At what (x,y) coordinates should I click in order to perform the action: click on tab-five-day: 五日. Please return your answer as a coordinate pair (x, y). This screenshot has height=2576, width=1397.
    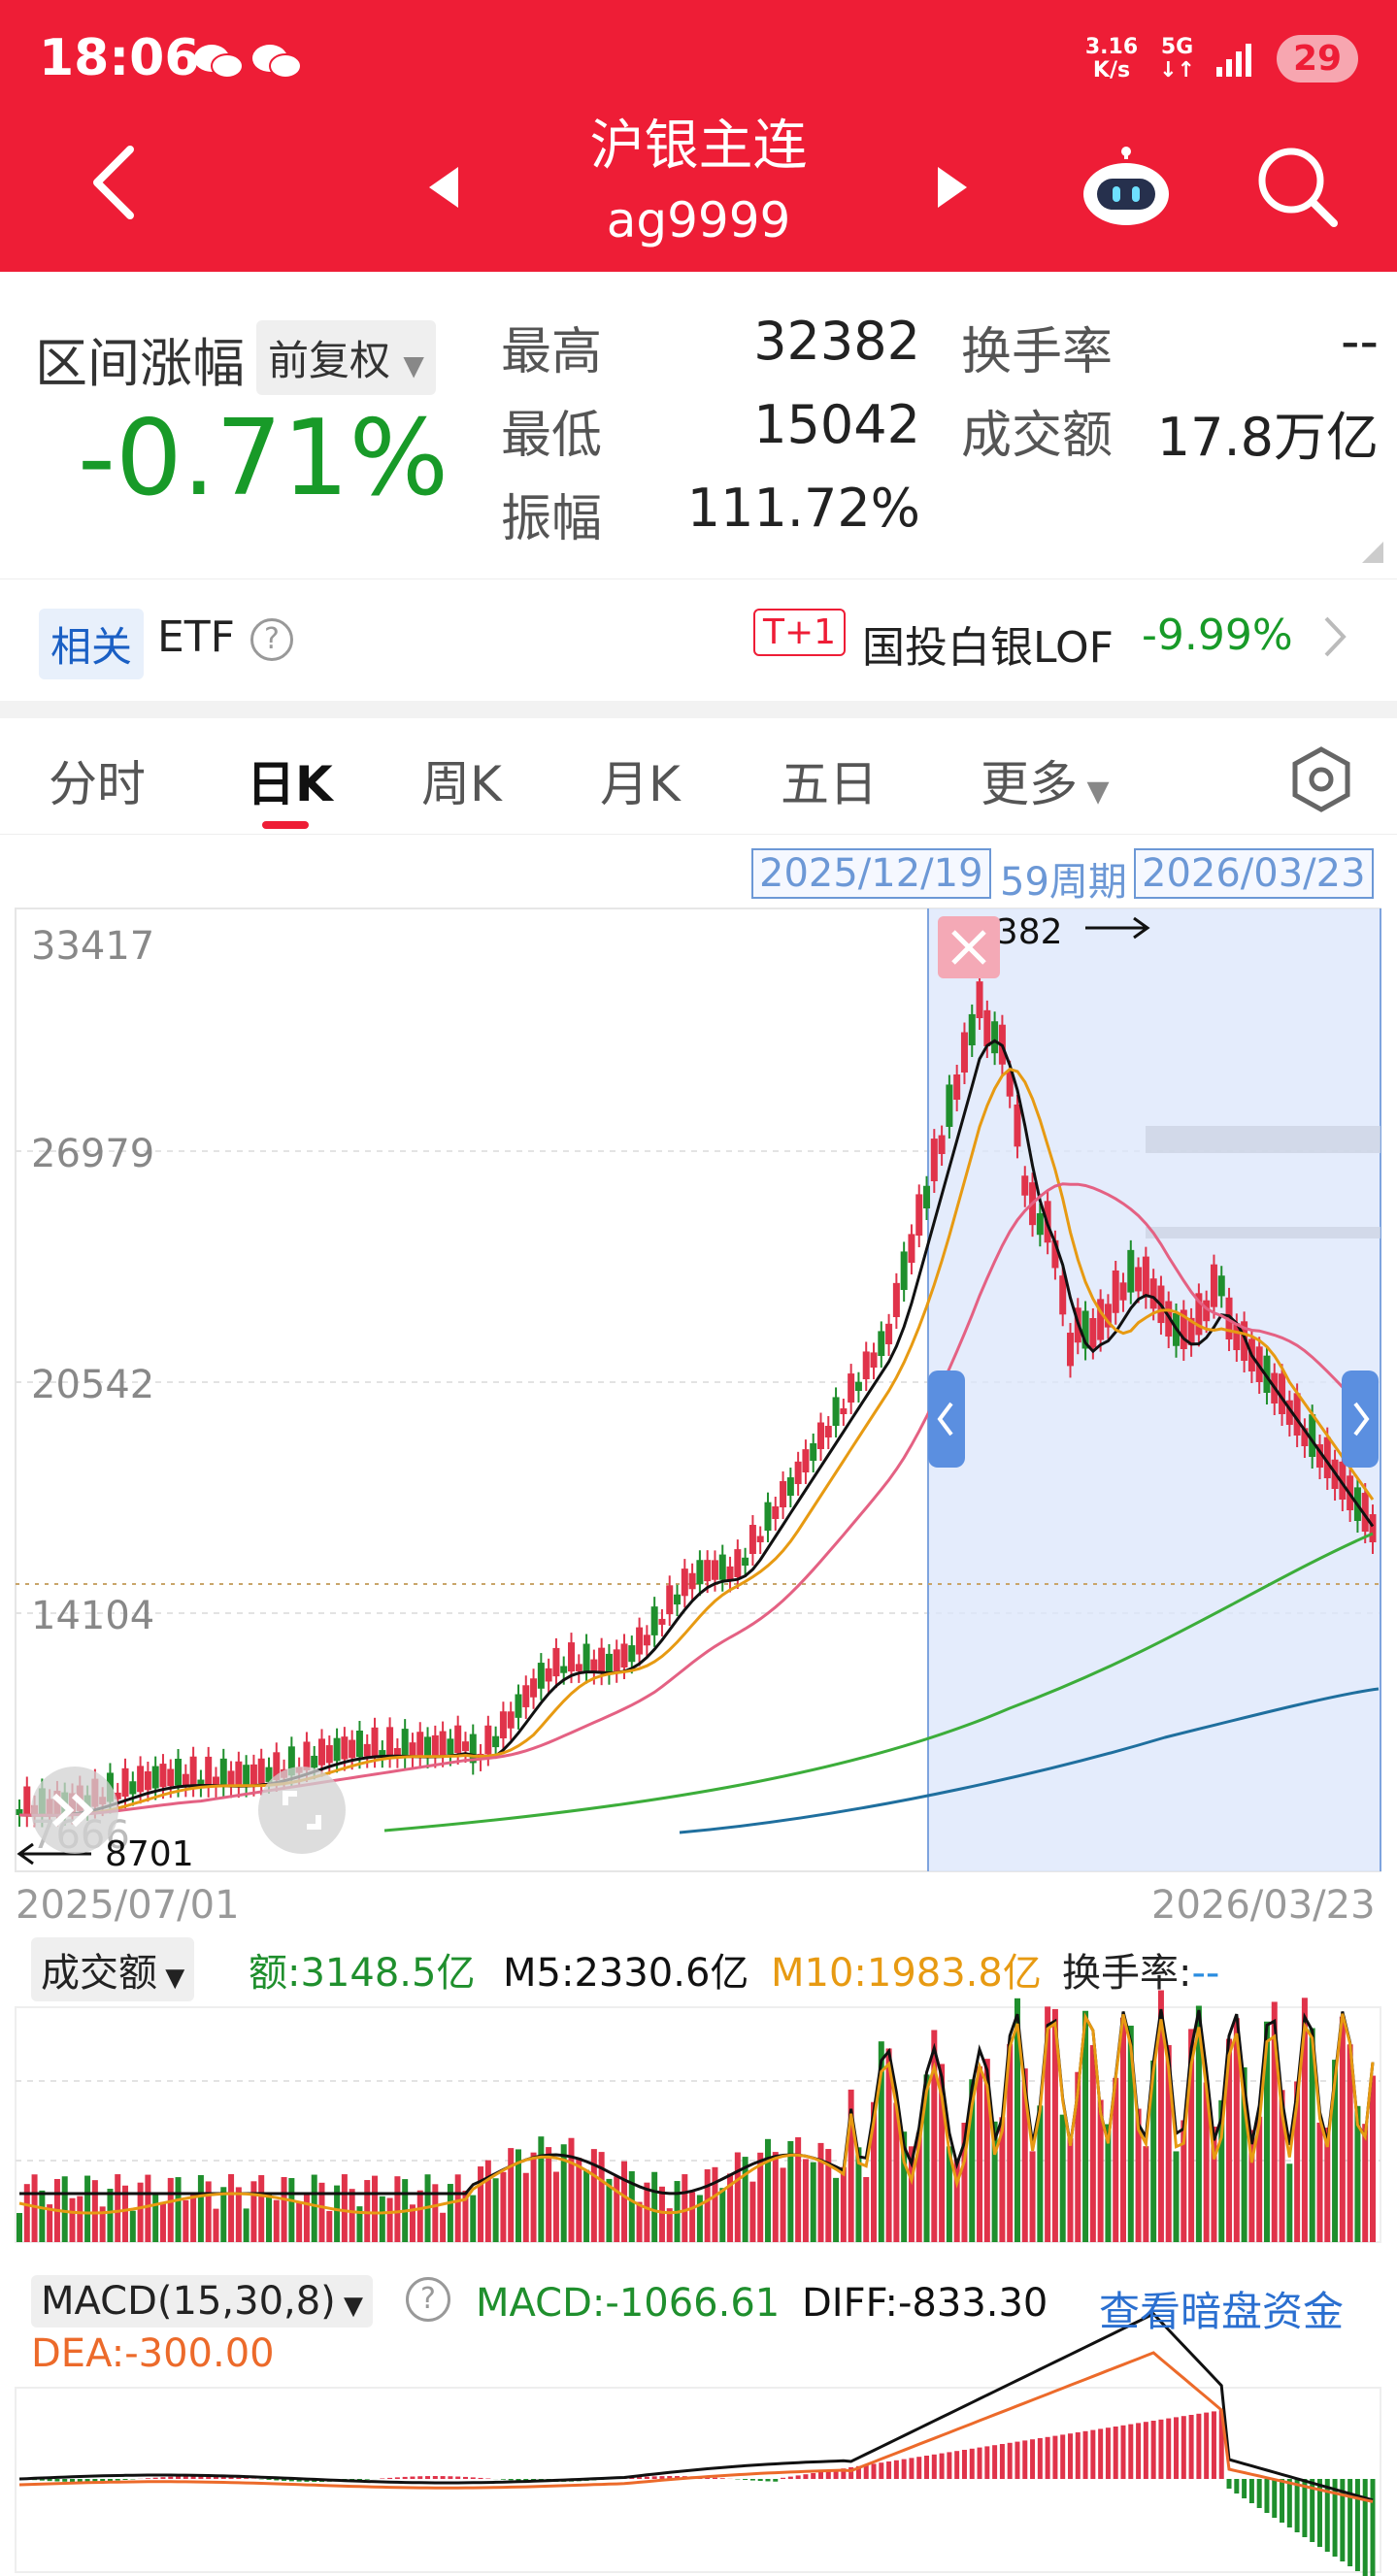
    Looking at the image, I should click on (830, 784).